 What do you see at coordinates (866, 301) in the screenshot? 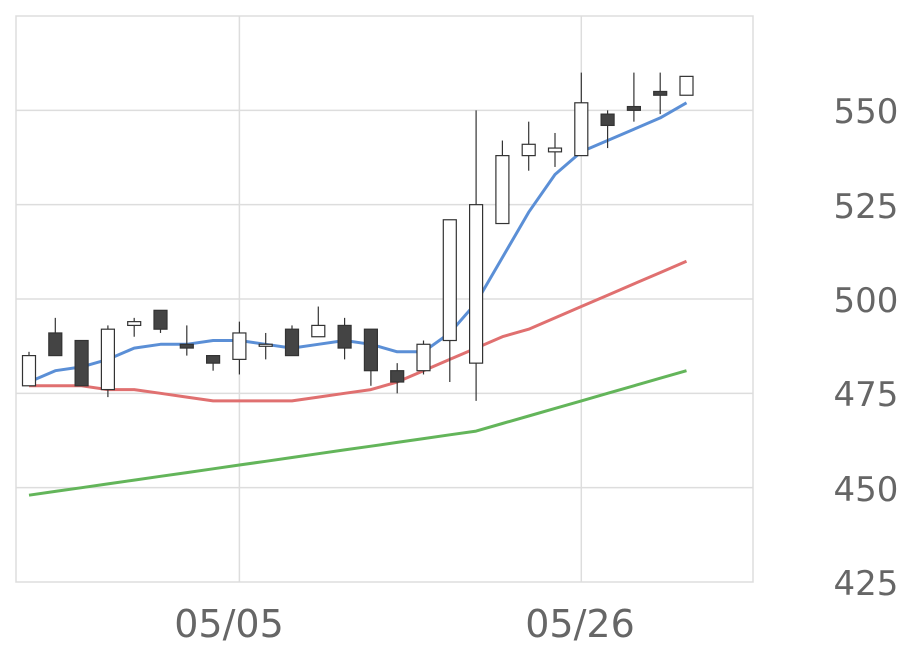
I see `y-tick-label-500: 500` at bounding box center [866, 301].